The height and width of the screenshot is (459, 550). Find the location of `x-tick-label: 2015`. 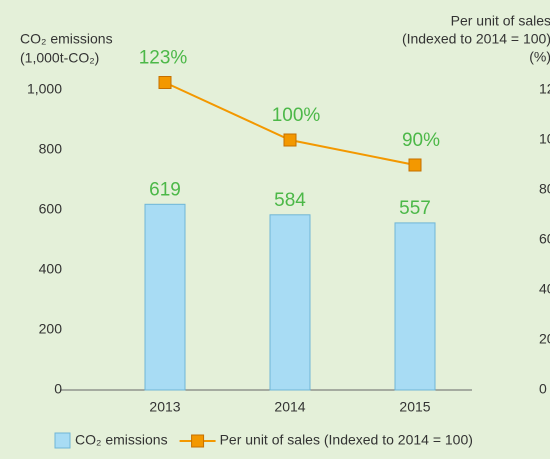

x-tick-label: 2015 is located at coordinates (414, 407).